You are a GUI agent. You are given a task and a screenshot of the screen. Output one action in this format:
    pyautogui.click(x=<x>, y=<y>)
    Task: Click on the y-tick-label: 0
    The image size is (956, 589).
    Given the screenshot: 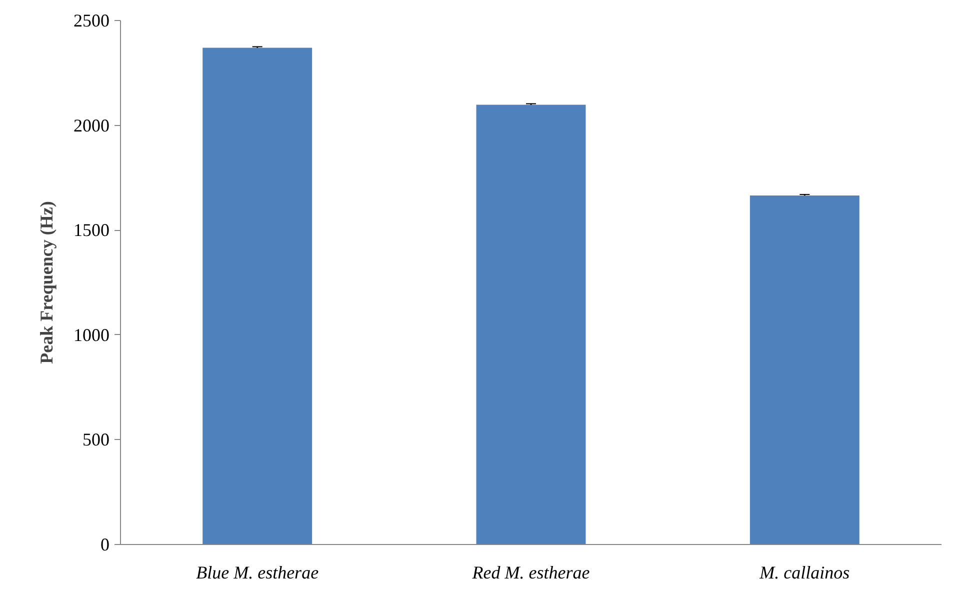 What is the action you would take?
    pyautogui.click(x=105, y=544)
    